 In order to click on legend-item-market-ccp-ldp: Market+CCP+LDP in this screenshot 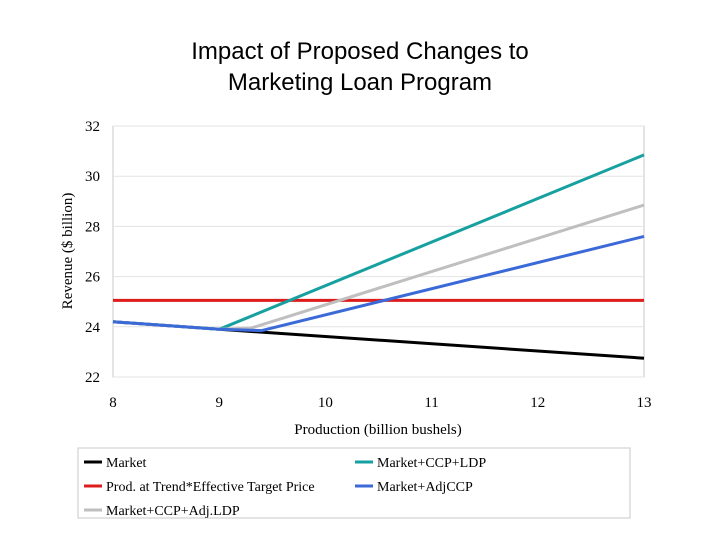, I will do `click(420, 463)`.